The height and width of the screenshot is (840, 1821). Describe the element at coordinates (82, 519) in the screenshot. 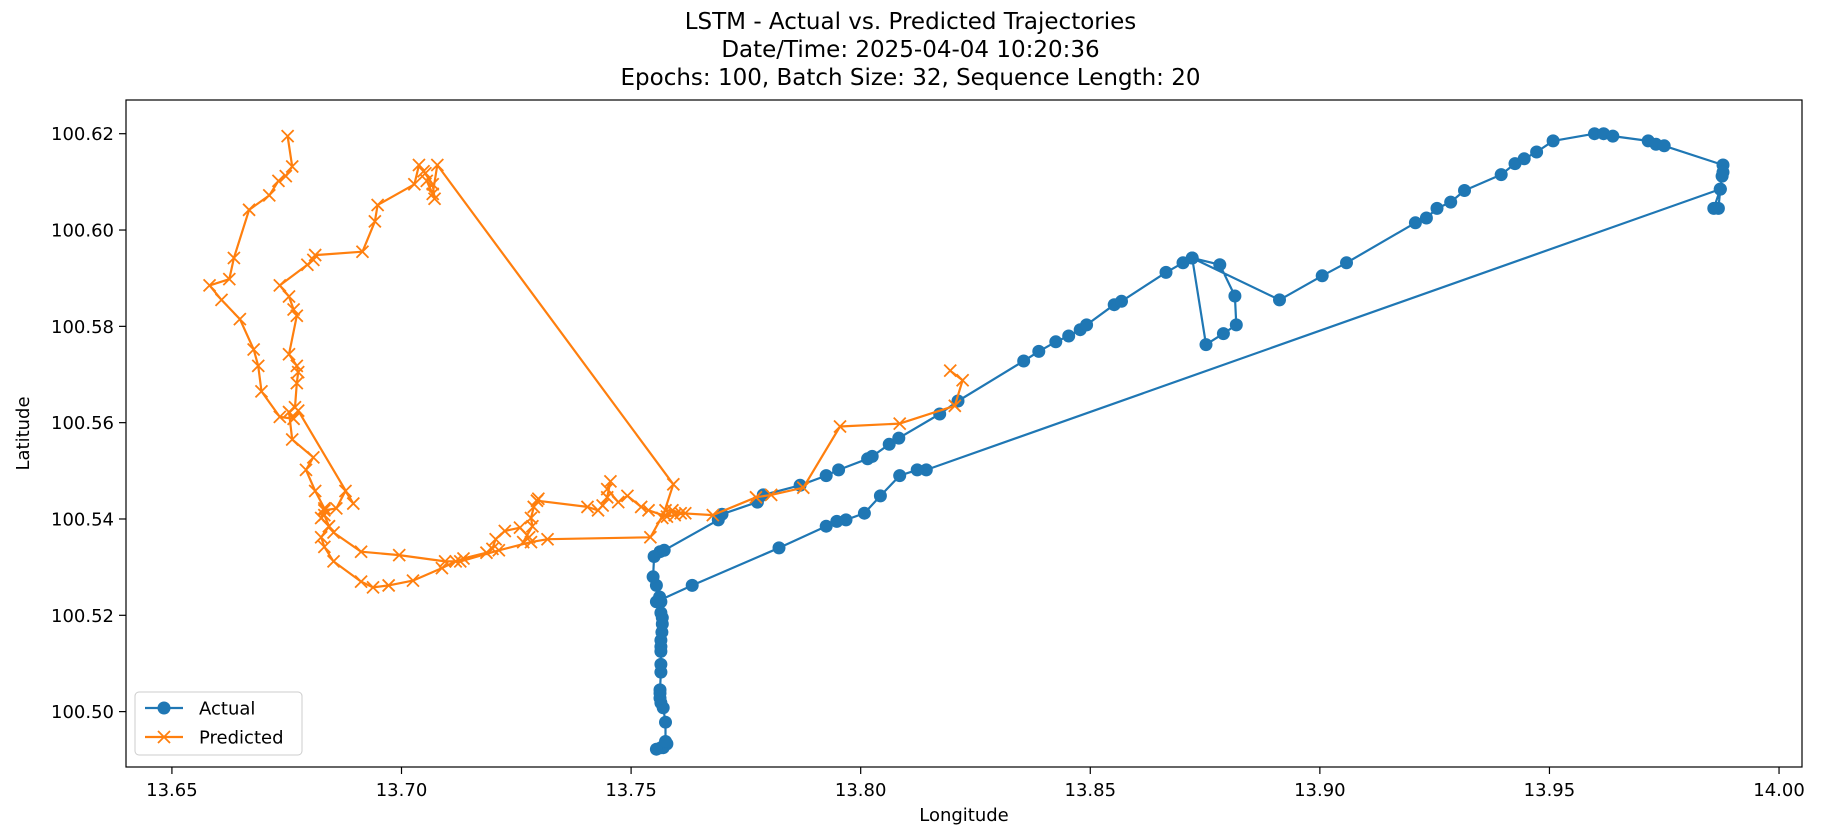

I see `y-tick-label: 100.54` at that location.